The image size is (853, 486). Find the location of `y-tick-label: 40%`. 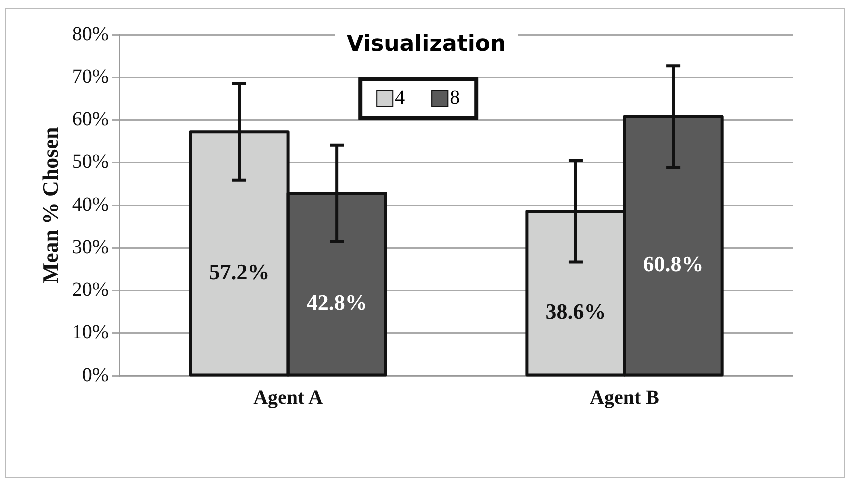

y-tick-label: 40% is located at coordinates (91, 205).